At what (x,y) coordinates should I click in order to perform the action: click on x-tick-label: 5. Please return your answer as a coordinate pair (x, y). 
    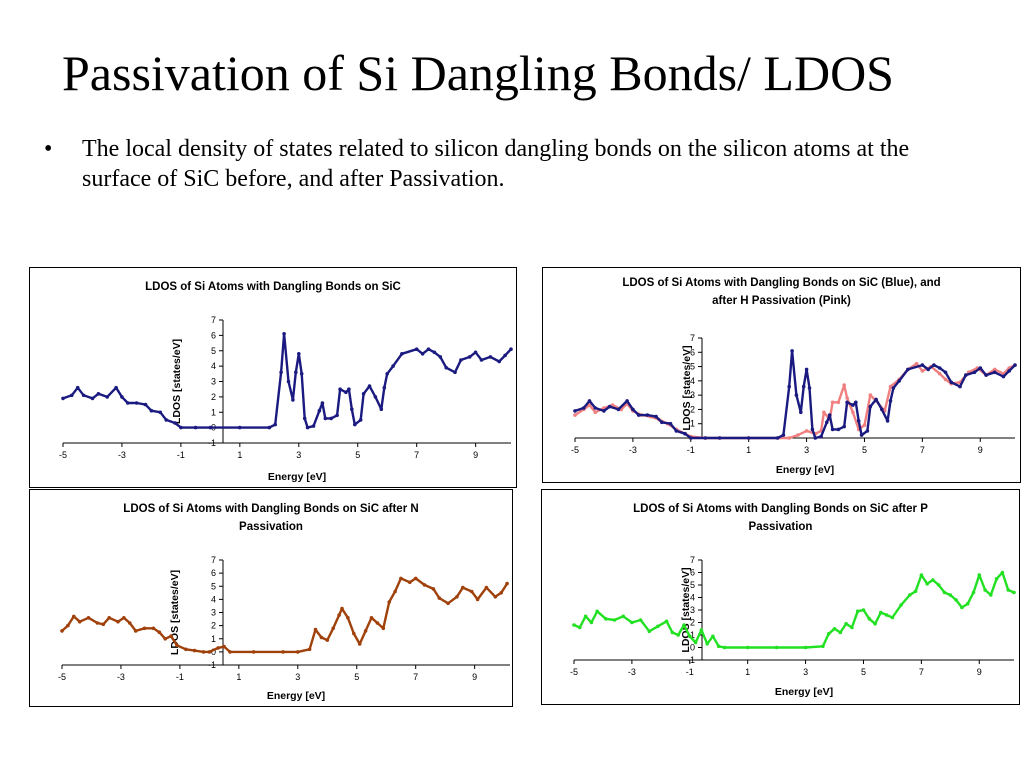
    Looking at the image, I should click on (356, 677).